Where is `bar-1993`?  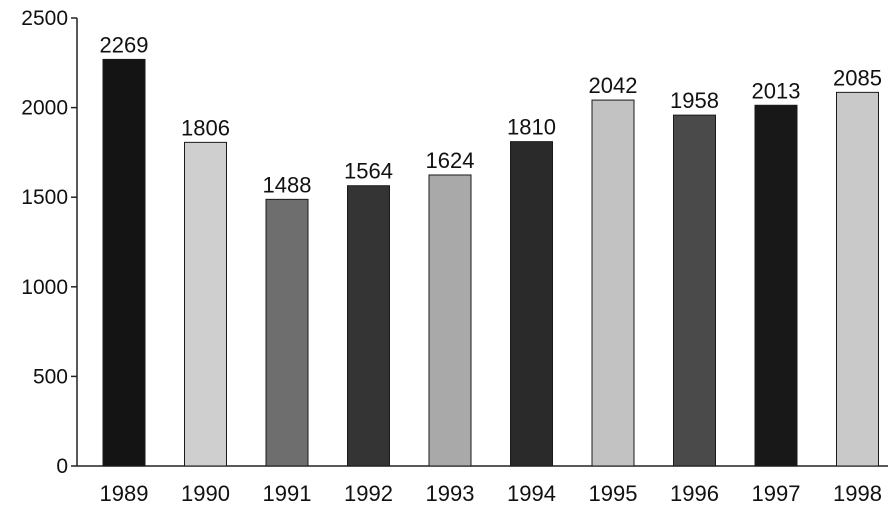 bar-1993 is located at coordinates (450, 320).